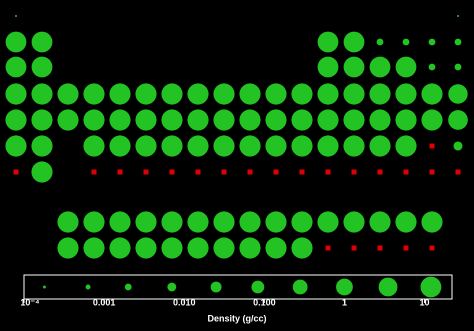 The height and width of the screenshot is (331, 474). What do you see at coordinates (344, 302) in the screenshot?
I see `x-tick-label: 1` at bounding box center [344, 302].